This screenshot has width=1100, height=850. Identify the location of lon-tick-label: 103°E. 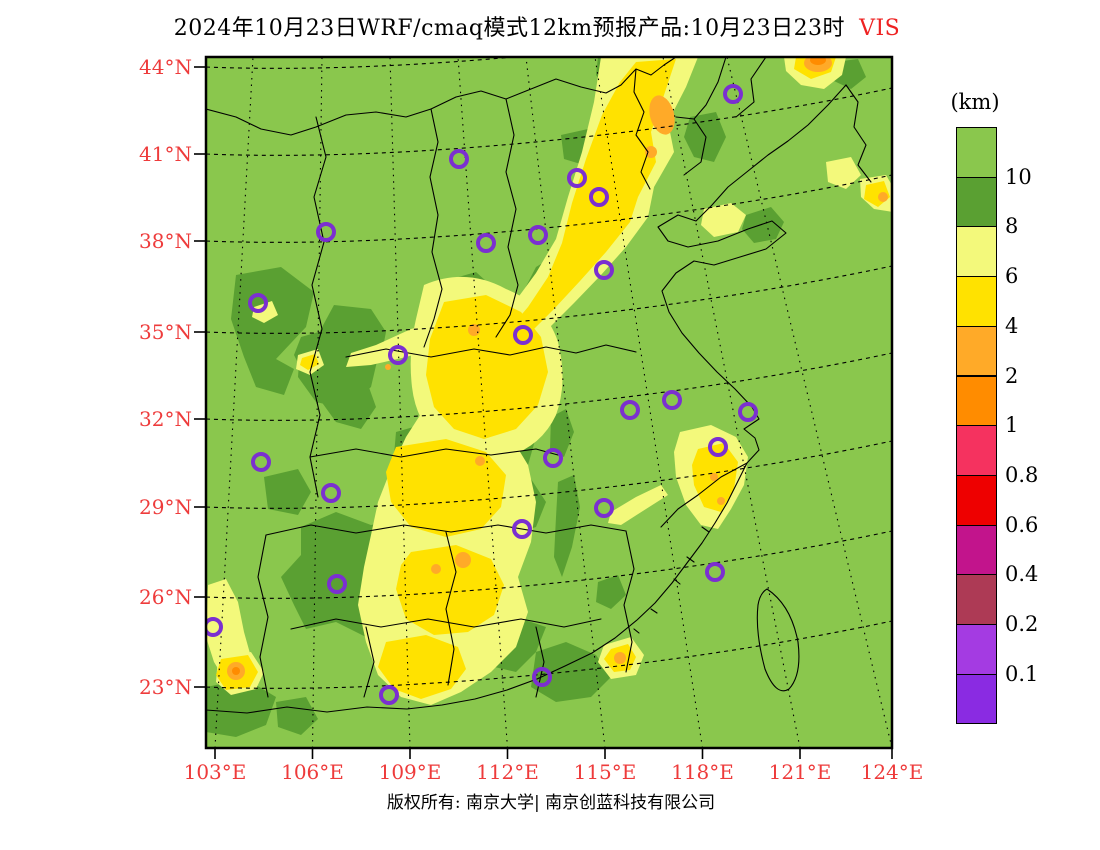
(215, 772).